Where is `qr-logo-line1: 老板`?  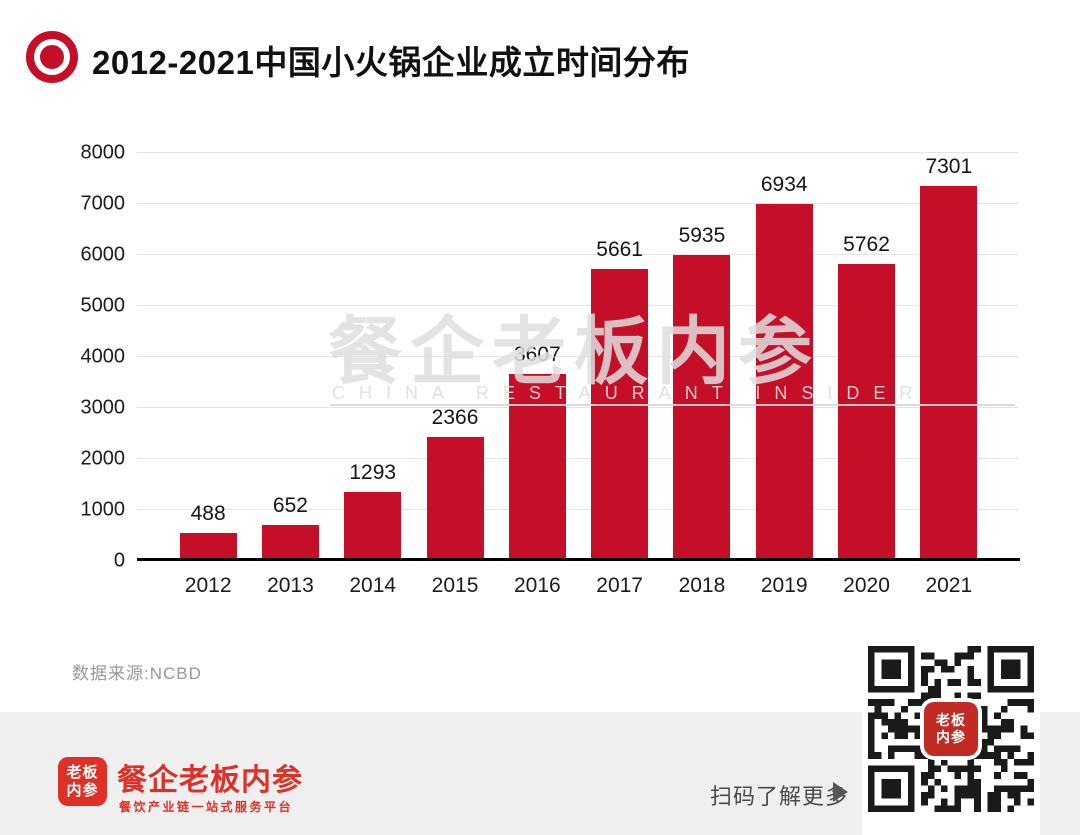
qr-logo-line1: 老板 is located at coordinates (951, 720).